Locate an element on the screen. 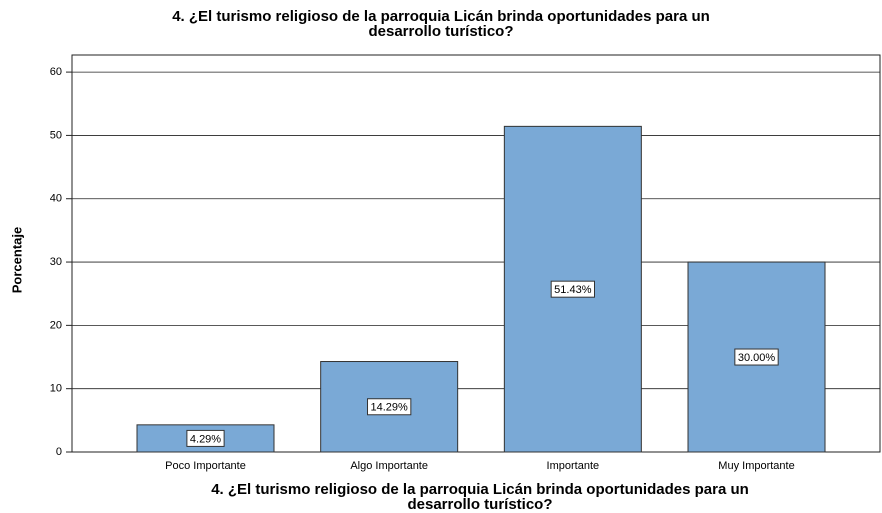  value-label: 4.29% is located at coordinates (205, 439).